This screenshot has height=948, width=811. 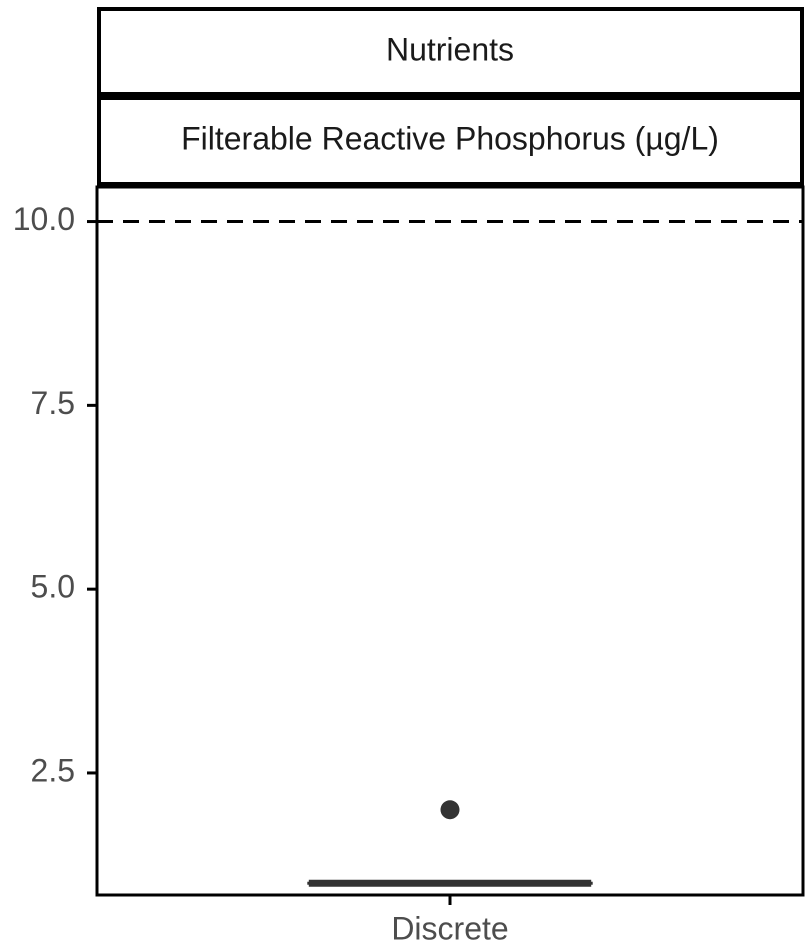 I want to click on boxes, so click(x=450, y=843).